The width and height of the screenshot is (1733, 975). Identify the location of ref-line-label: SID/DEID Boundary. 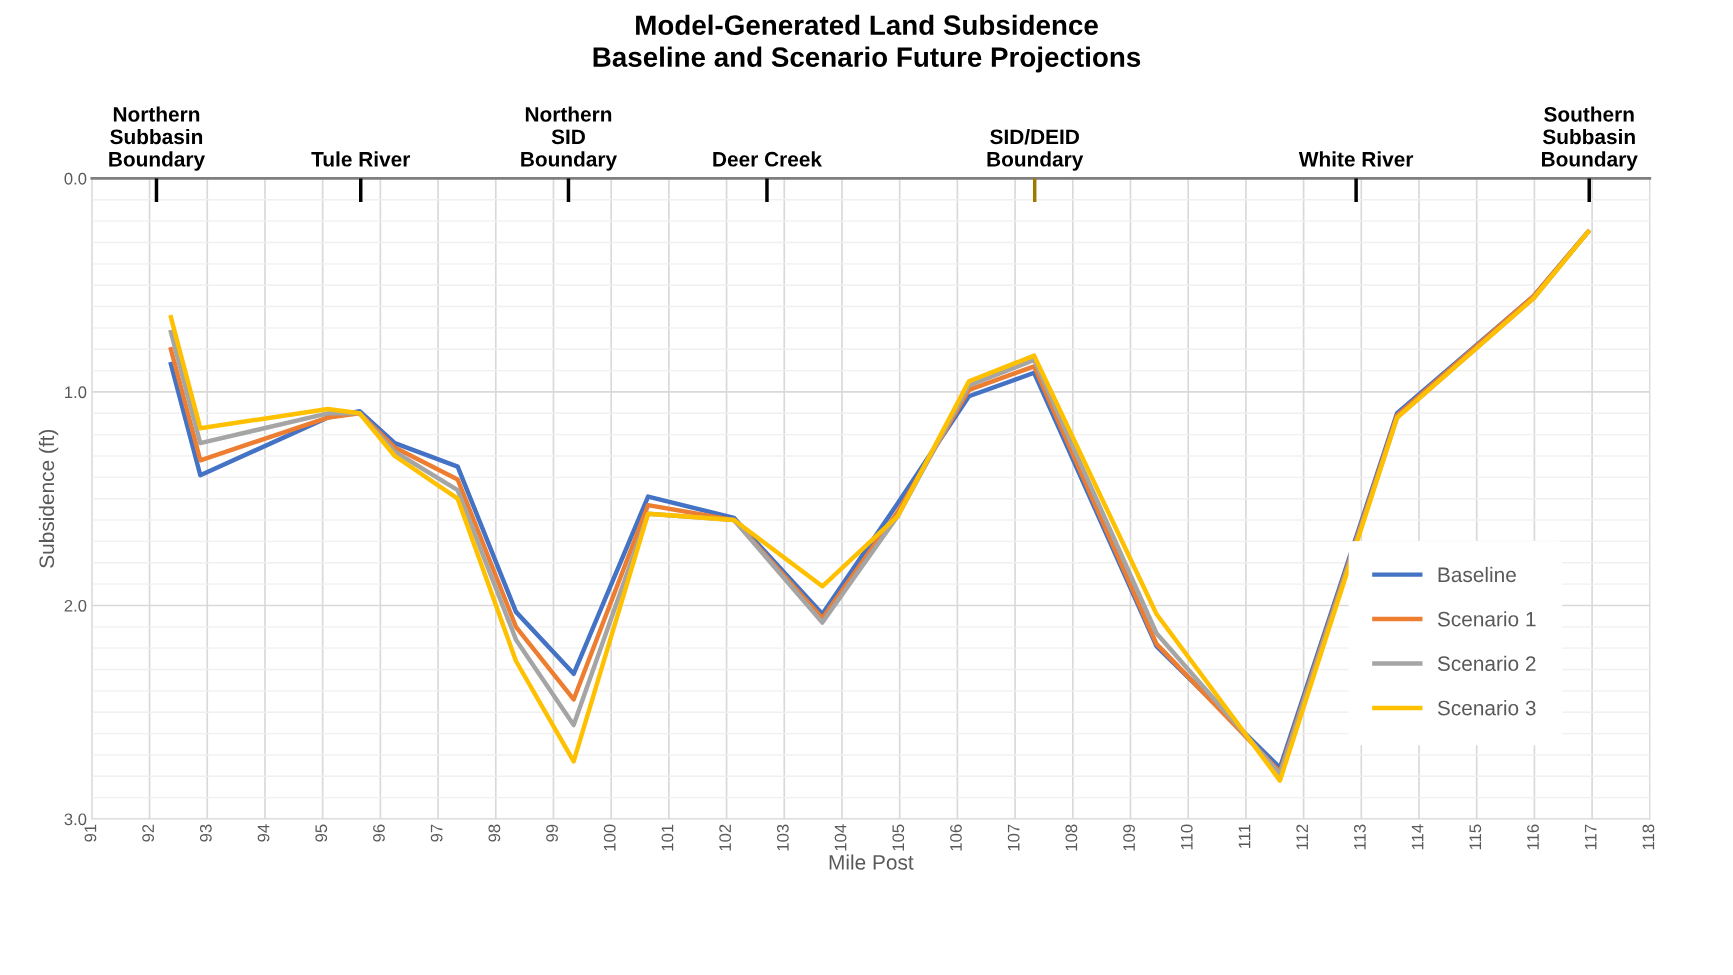
(1035, 149).